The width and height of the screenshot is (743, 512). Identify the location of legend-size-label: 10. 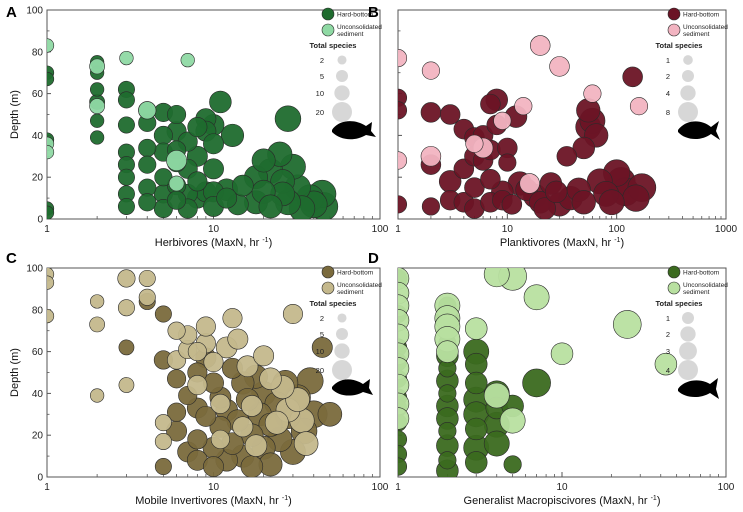
(320, 93).